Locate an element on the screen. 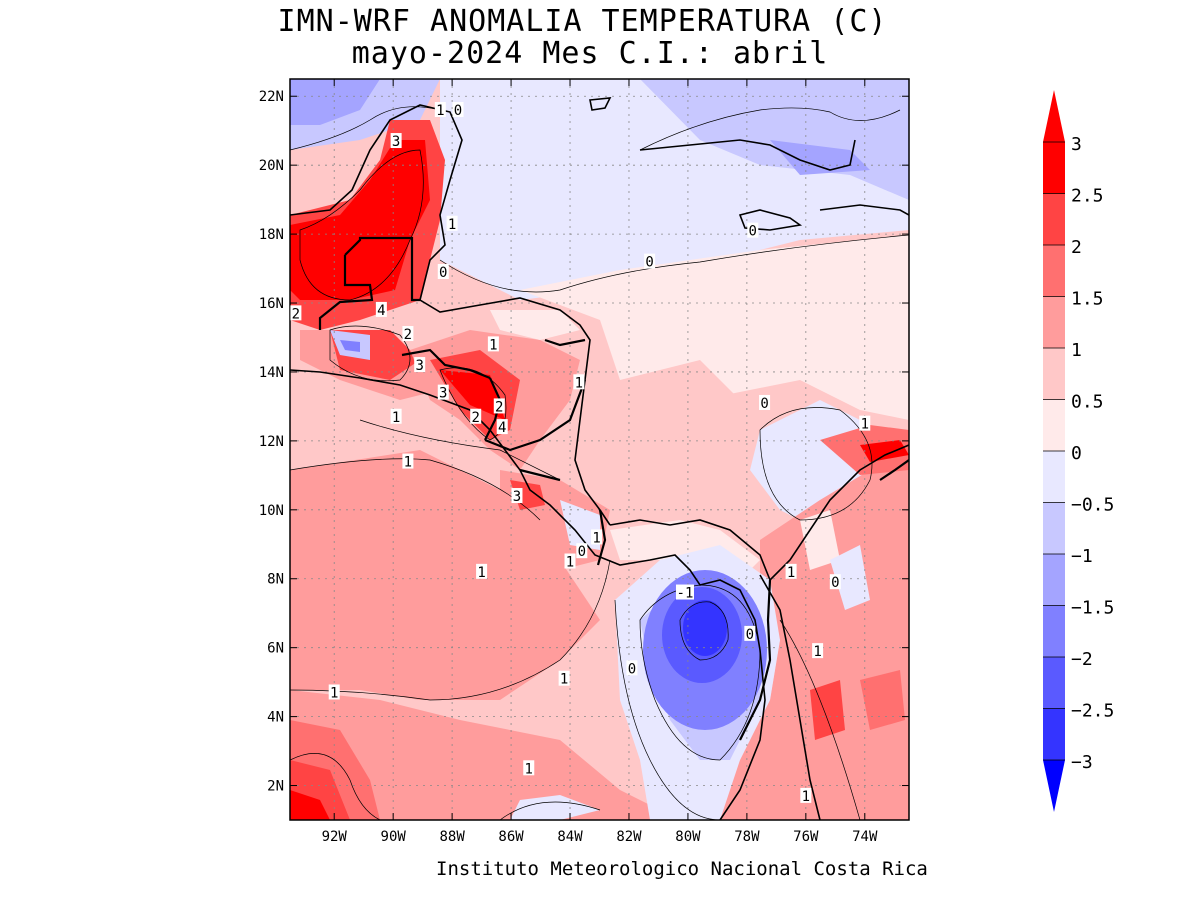 The image size is (1200, 900). colorbar-label: 0 is located at coordinates (1076, 453).